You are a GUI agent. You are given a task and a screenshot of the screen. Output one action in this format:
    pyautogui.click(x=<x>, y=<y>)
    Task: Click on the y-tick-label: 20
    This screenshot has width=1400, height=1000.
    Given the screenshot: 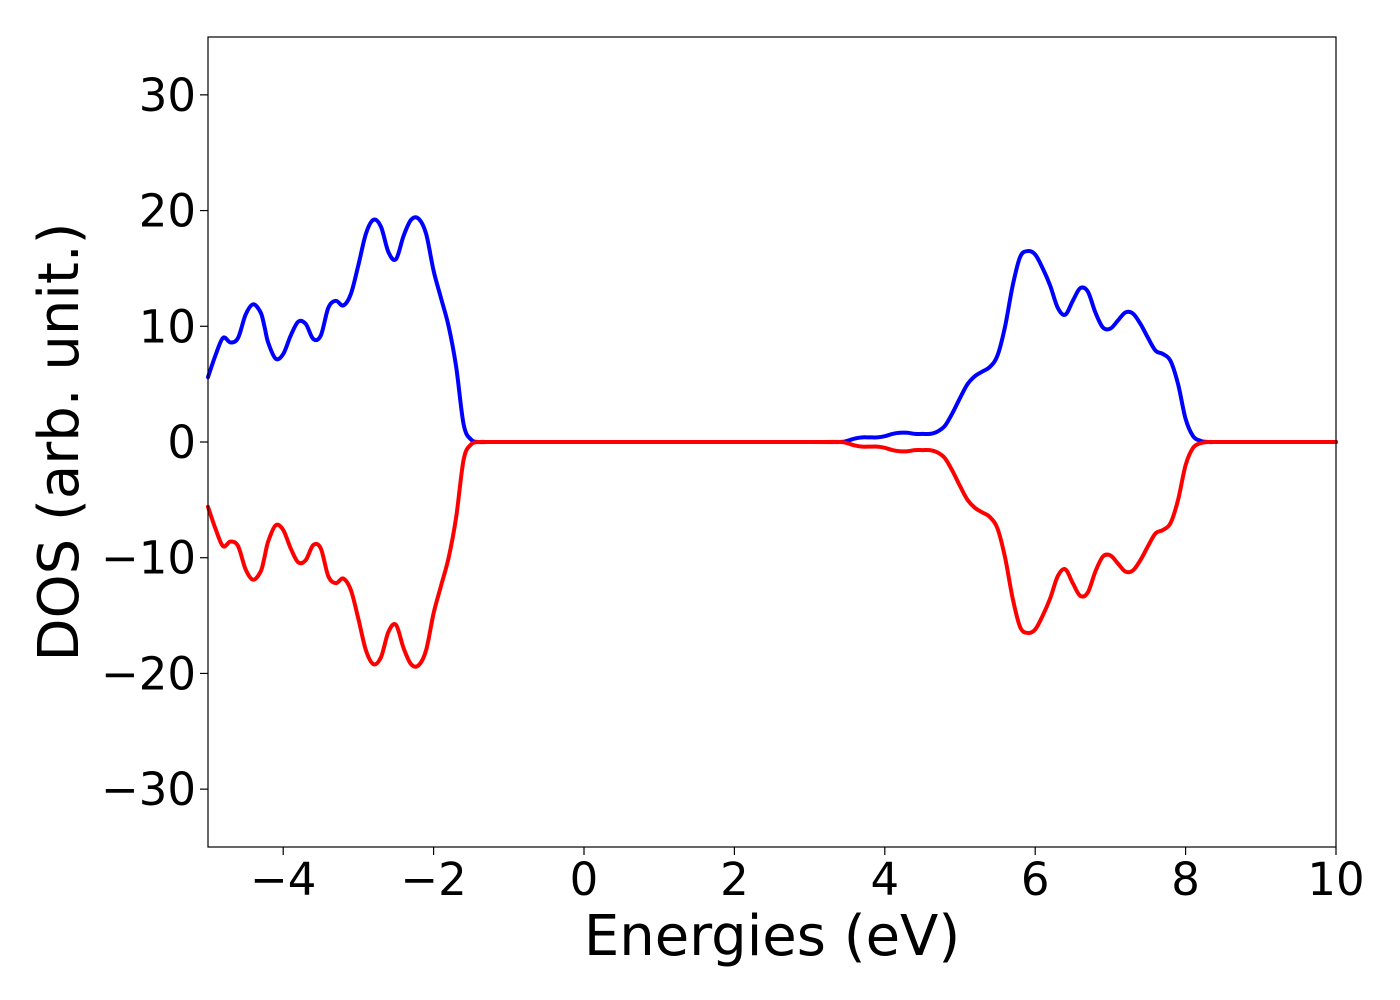 What is the action you would take?
    pyautogui.click(x=167, y=211)
    